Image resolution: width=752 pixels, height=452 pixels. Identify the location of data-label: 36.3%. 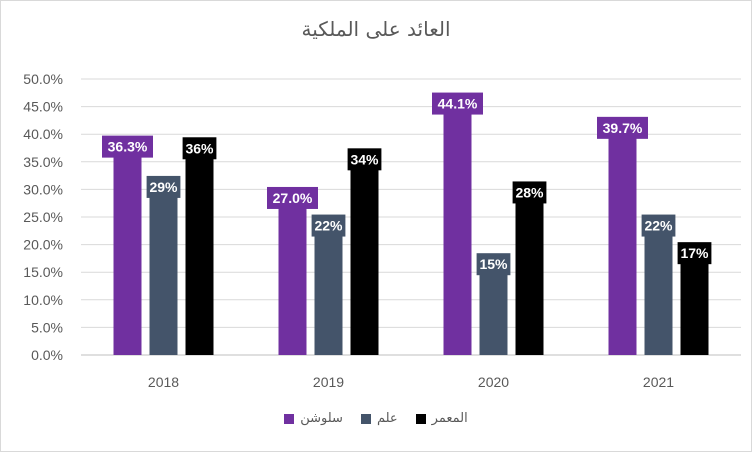
(128, 147).